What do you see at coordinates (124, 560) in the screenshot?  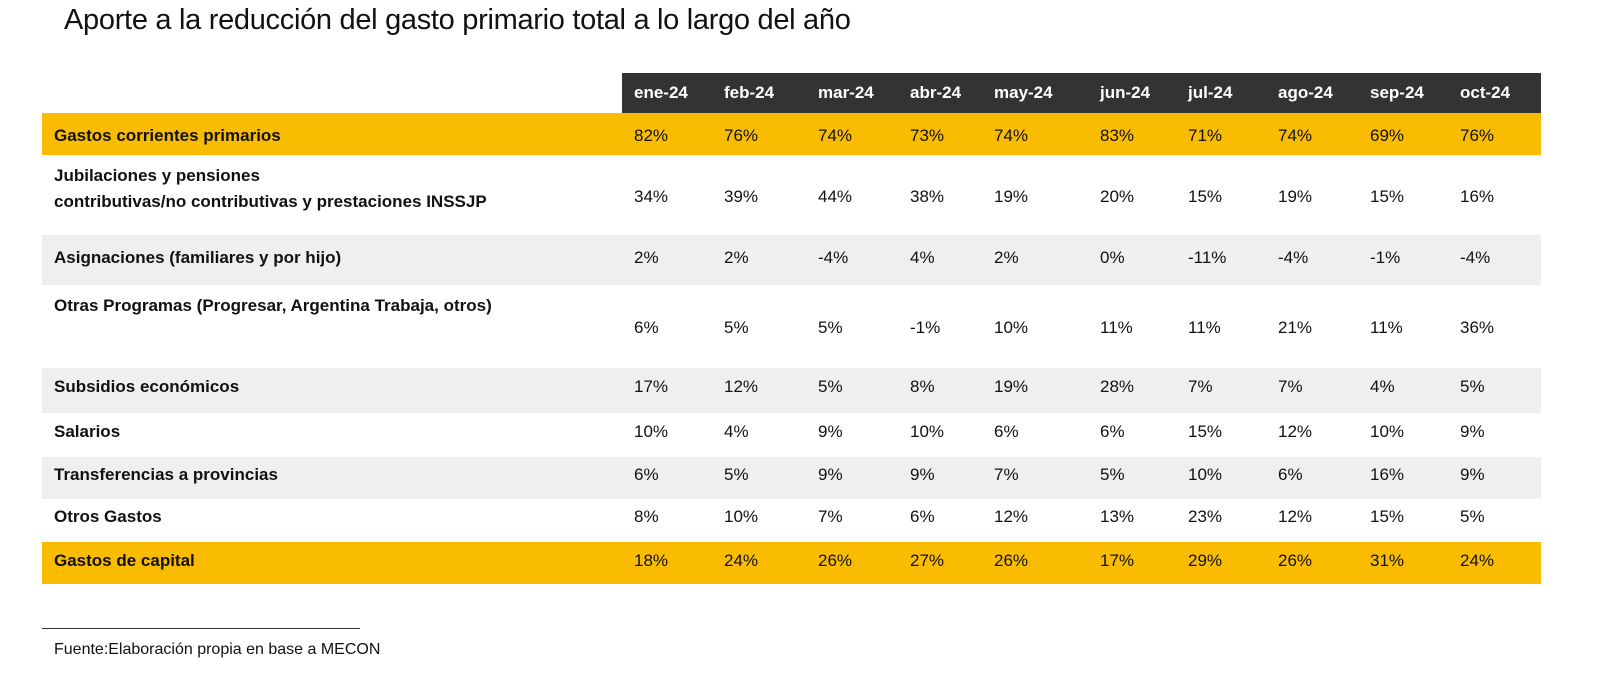 I see `row-label: Gastos de capital` at bounding box center [124, 560].